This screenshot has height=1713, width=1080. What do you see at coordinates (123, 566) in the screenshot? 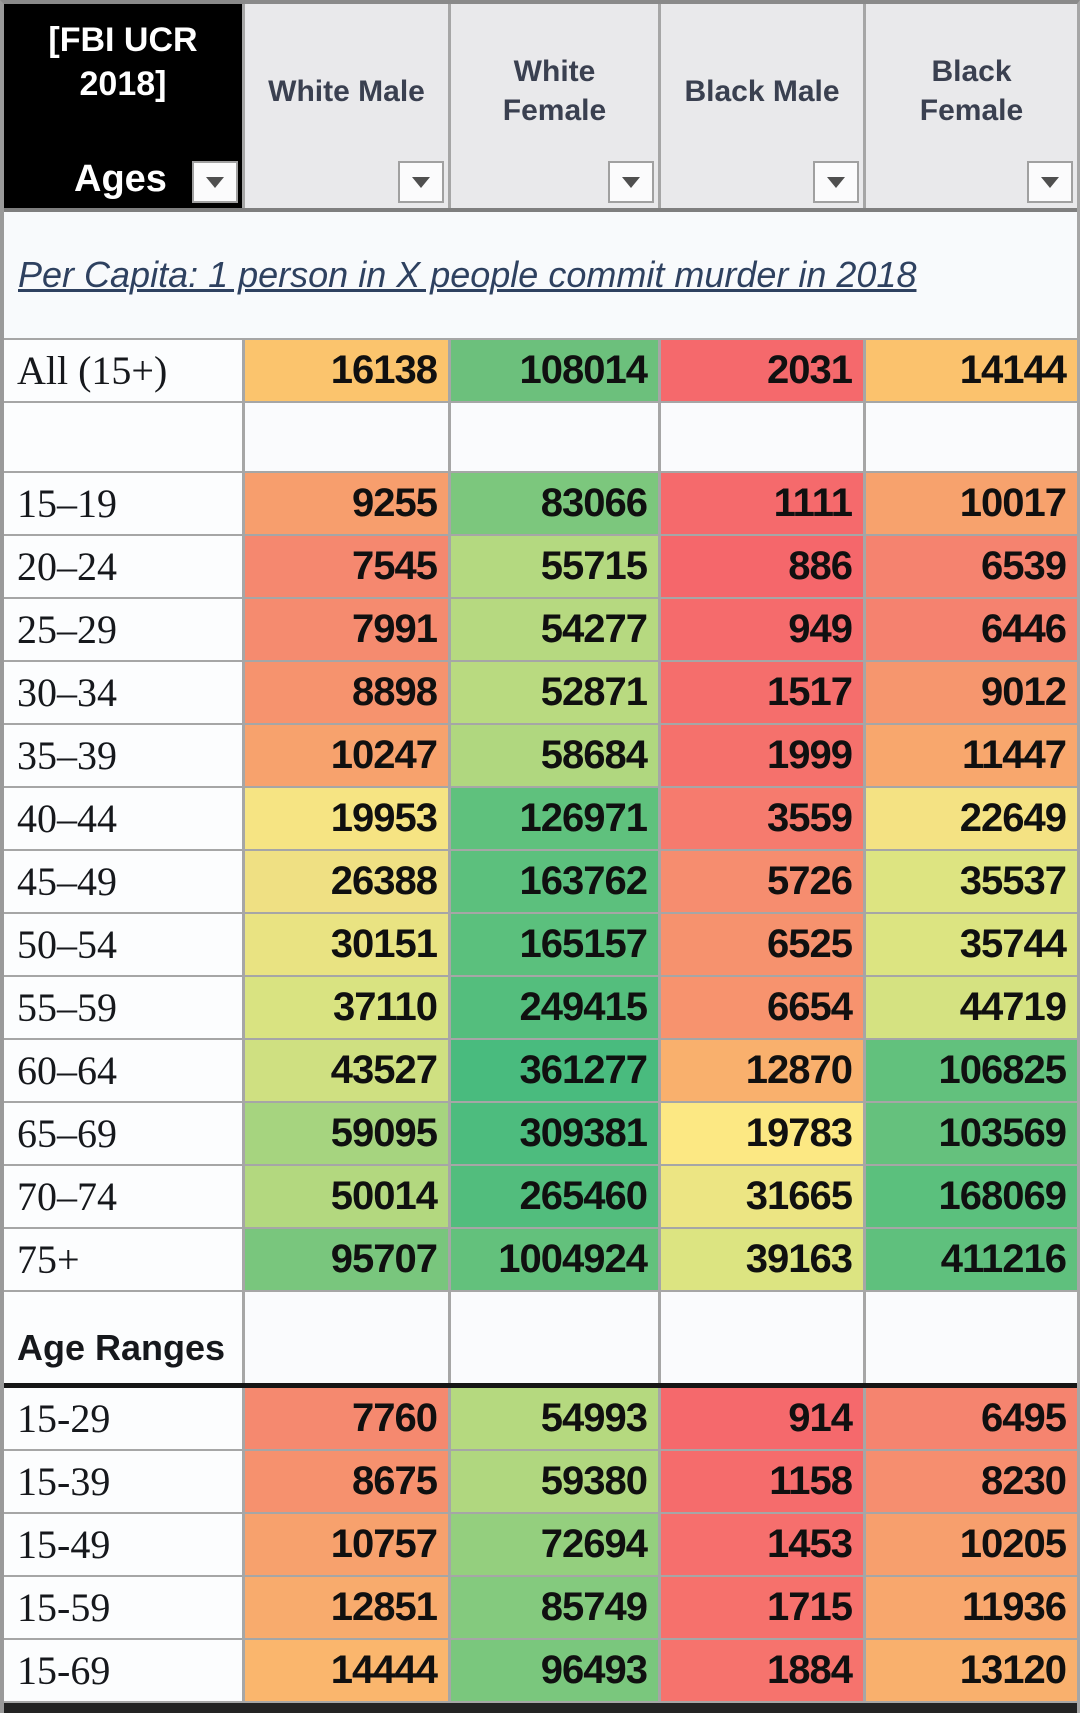
I see `row-label: 20–24` at bounding box center [123, 566].